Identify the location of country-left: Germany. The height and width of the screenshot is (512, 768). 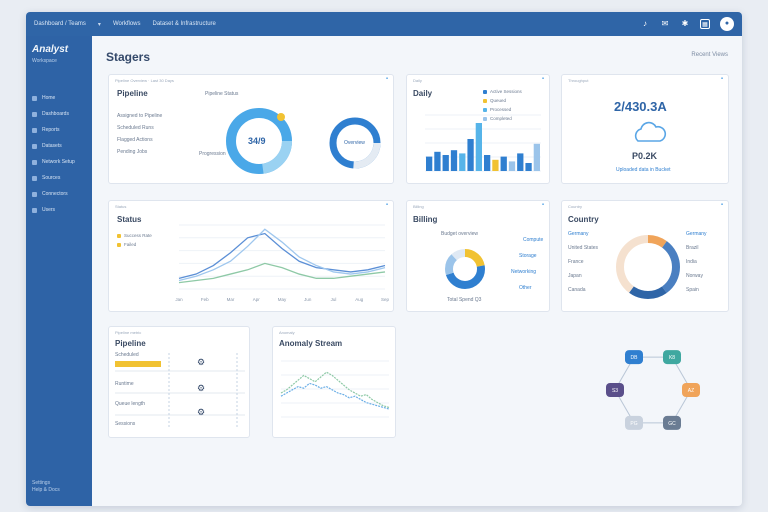
(578, 234).